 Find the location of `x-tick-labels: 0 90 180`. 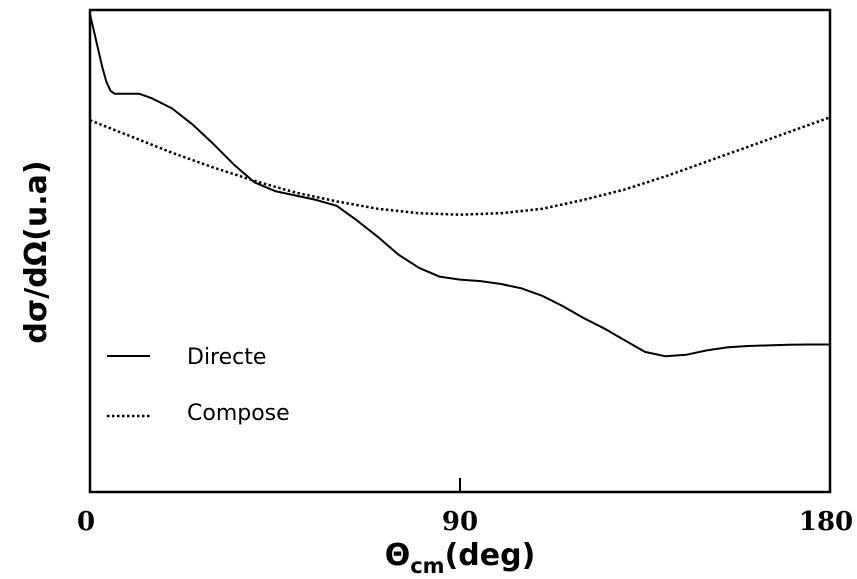

x-tick-labels: 0 90 180 is located at coordinates (465, 522).